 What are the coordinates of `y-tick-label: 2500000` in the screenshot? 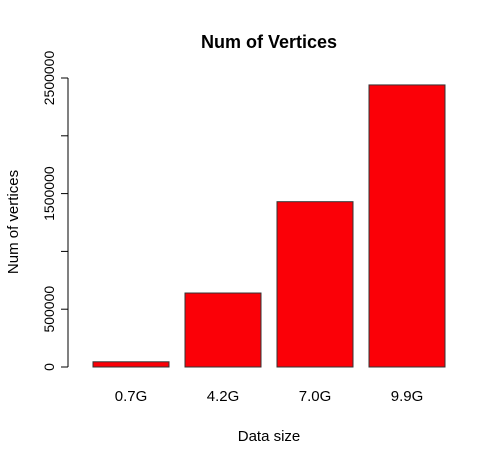 It's located at (49, 78).